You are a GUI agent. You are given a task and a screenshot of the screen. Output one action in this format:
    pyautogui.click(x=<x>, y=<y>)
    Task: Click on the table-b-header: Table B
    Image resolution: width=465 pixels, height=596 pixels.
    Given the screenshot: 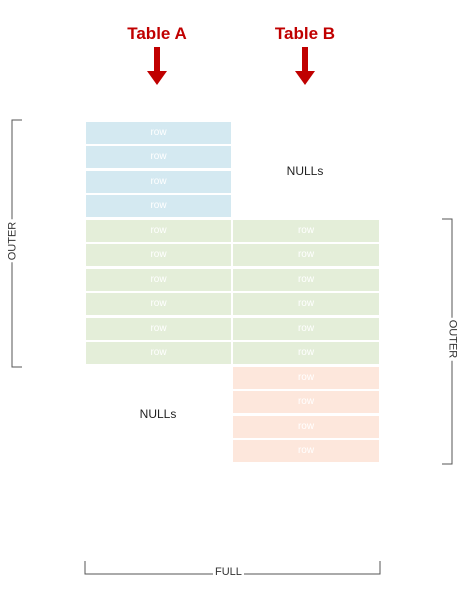 What is the action you would take?
    pyautogui.click(x=305, y=33)
    